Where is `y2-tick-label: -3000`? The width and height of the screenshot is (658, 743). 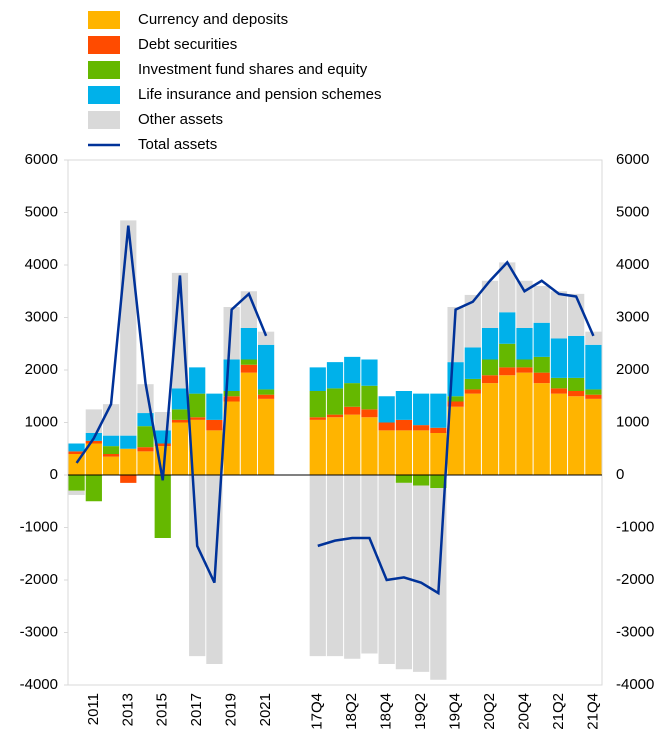 y2-tick-label: -3000 is located at coordinates (635, 631).